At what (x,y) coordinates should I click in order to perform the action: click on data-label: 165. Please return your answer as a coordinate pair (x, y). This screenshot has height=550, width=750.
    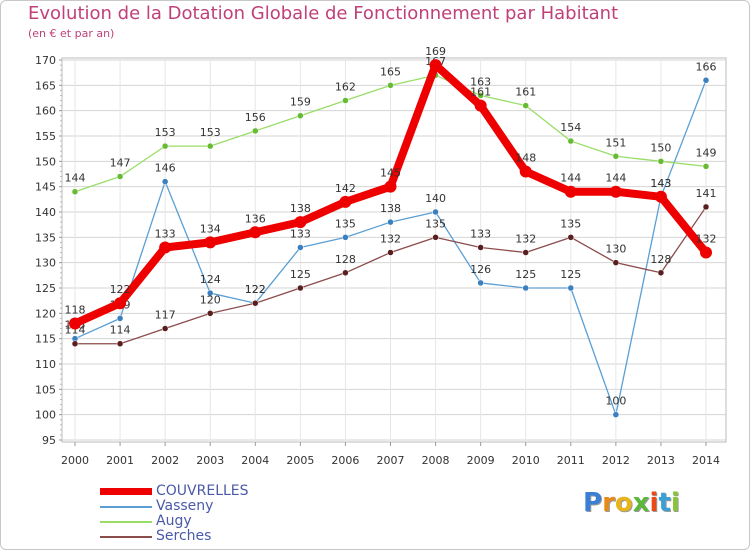
    Looking at the image, I should click on (390, 71).